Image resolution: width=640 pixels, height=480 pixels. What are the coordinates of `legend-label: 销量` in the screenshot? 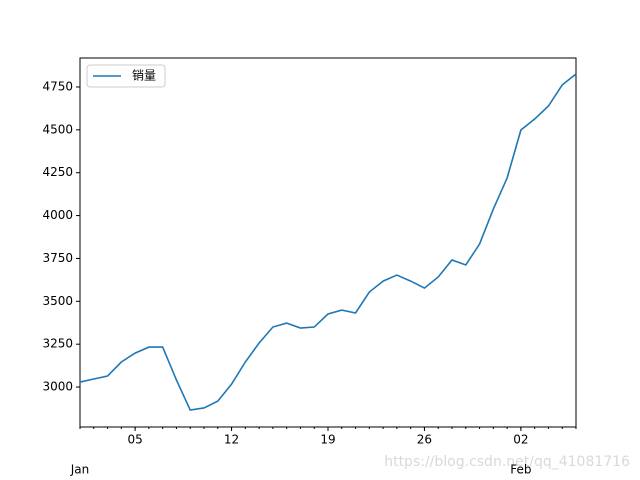 It's located at (144, 76).